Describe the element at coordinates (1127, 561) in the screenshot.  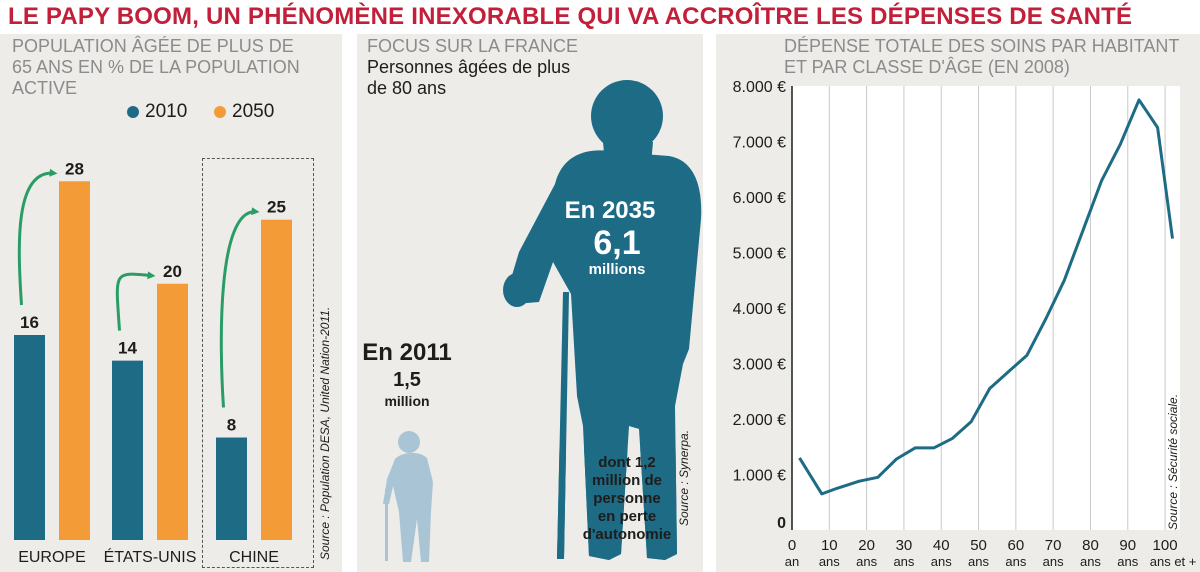
I see `xtick-unit-9: ans` at that location.